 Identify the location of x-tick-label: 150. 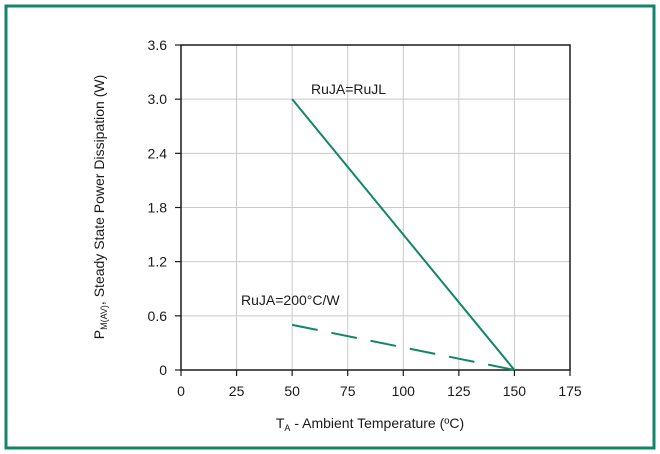
(515, 391).